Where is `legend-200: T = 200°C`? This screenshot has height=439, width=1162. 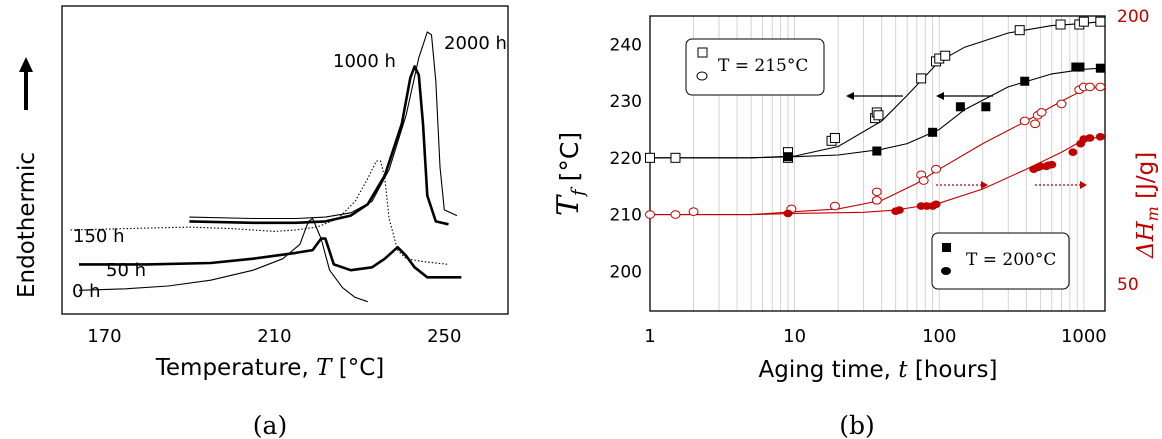 legend-200: T = 200°C is located at coordinates (1000, 261).